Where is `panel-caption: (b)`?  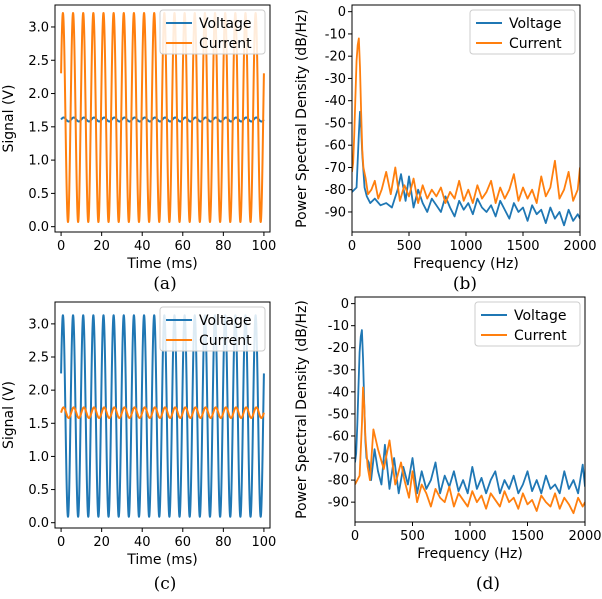 panel-caption: (b) is located at coordinates (465, 284).